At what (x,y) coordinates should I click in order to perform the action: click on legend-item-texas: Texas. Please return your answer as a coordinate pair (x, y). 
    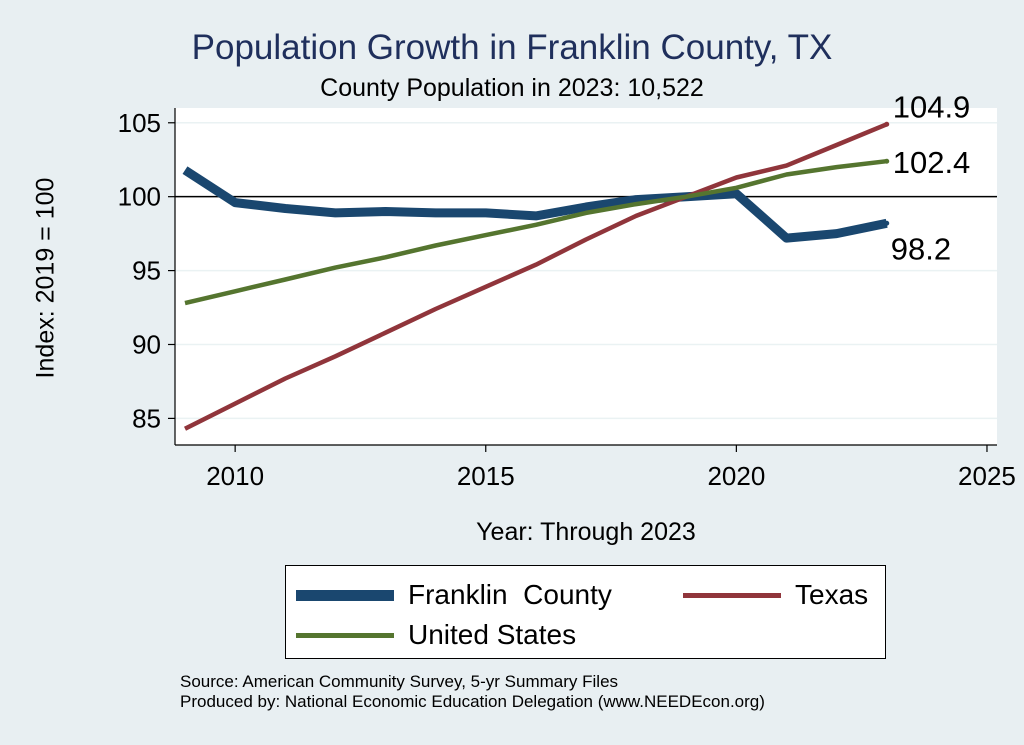
    Looking at the image, I should click on (775, 595).